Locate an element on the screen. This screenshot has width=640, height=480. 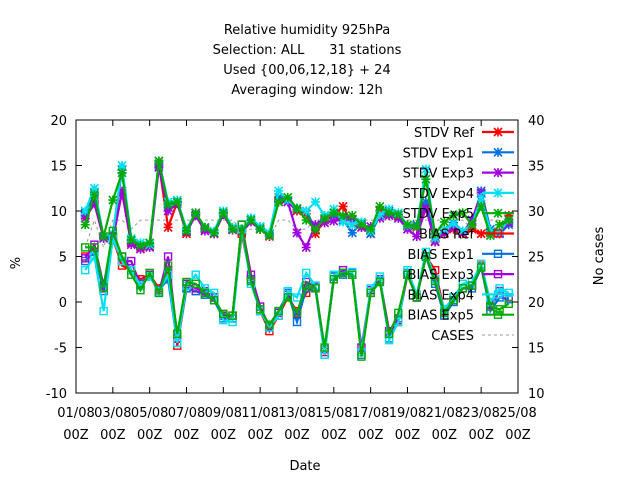
x-axis-label: Date is located at coordinates (304, 466).